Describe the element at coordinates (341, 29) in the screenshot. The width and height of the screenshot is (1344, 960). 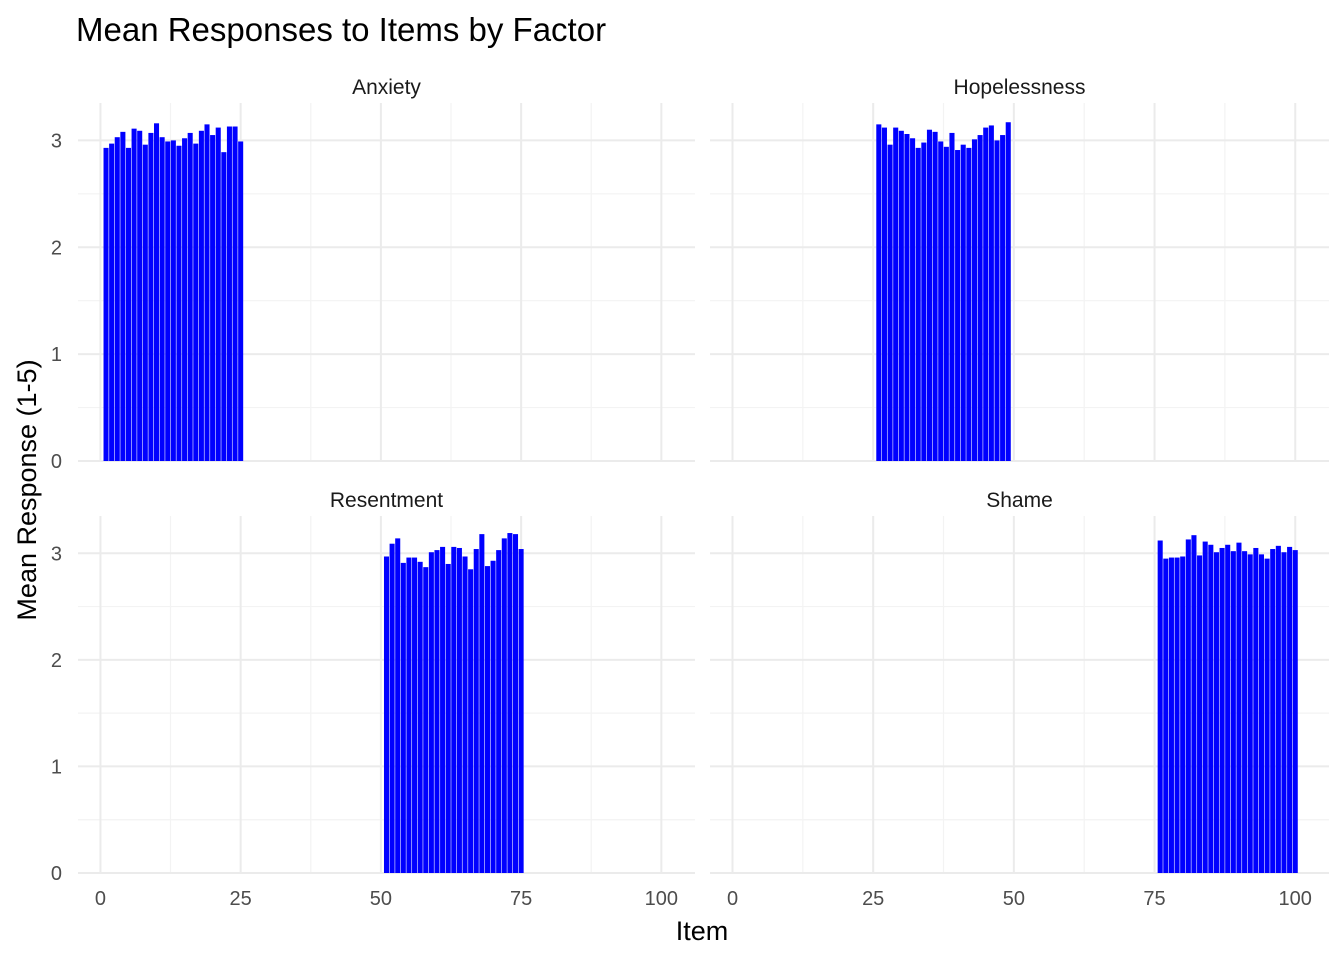
I see `chart-title: Mean Responses to Items by Factor` at that location.